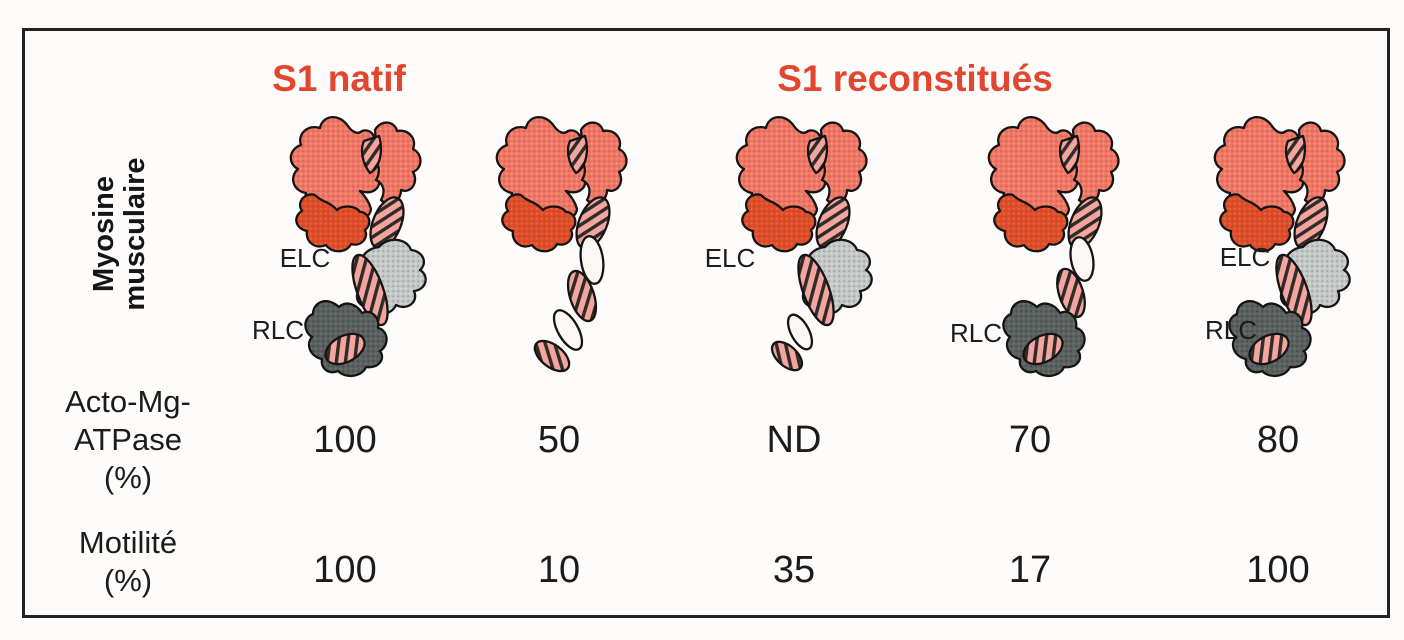 This screenshot has width=1404, height=640. What do you see at coordinates (730, 258) in the screenshot?
I see `elc-label-col3: ELC` at bounding box center [730, 258].